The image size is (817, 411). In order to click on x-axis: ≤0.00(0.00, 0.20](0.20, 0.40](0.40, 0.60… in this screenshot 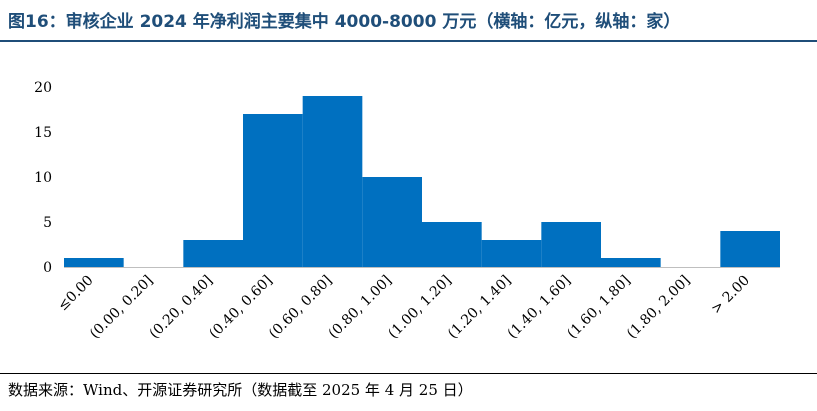, I will do `click(404, 307)`.